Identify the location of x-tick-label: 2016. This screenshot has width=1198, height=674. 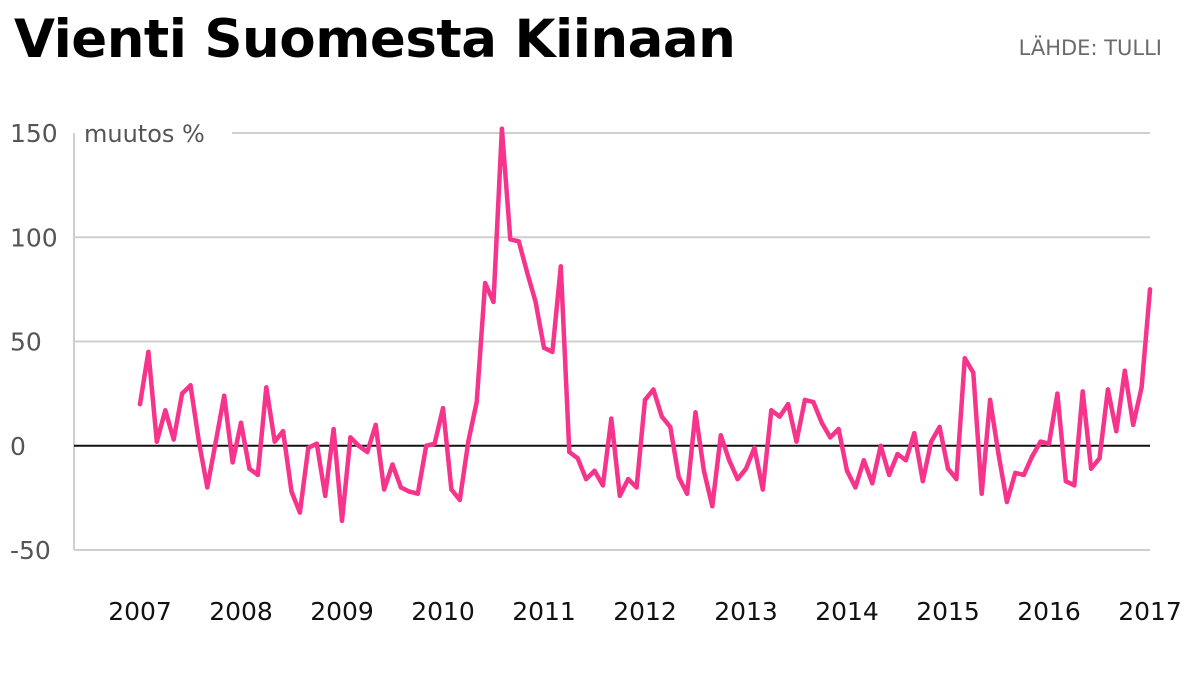
(1049, 611).